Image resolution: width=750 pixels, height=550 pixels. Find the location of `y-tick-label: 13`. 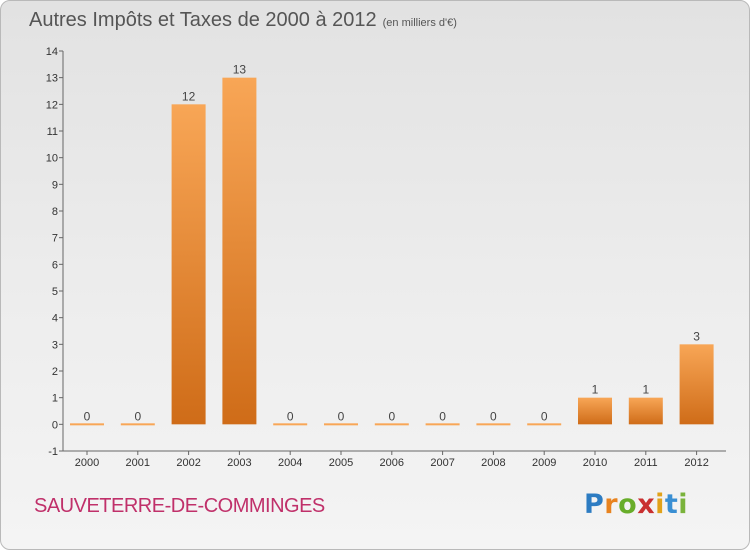

y-tick-label: 13 is located at coordinates (52, 79).